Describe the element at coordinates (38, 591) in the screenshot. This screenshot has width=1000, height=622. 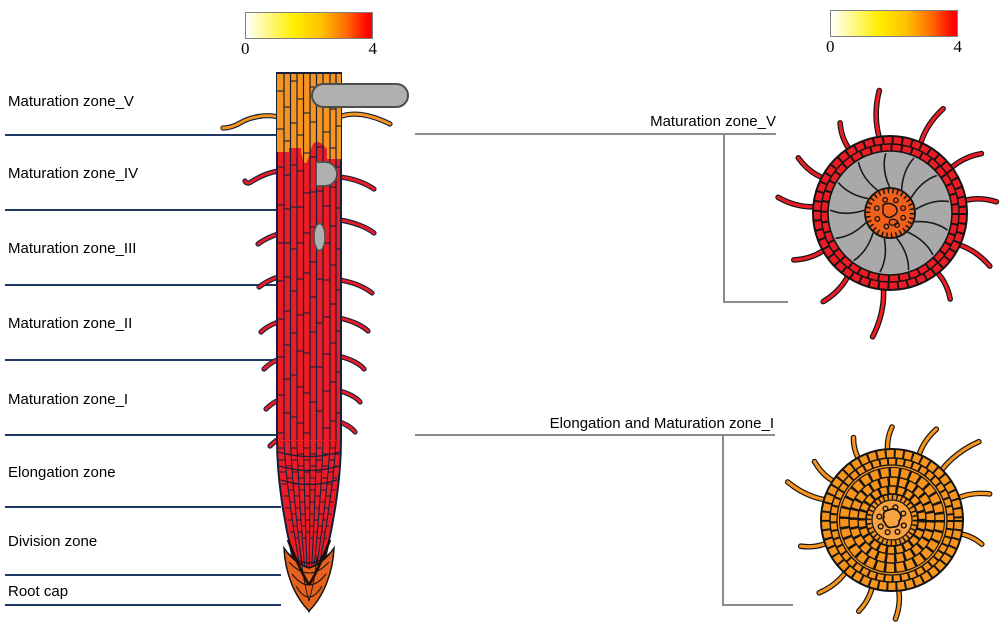
I see `zone-label-root-cap: Root cap` at that location.